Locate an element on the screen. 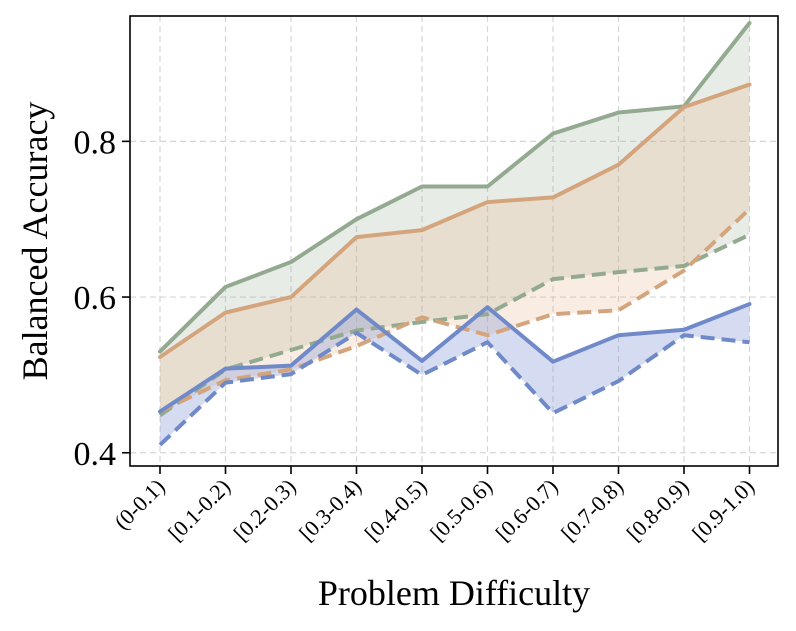 The height and width of the screenshot is (631, 796). x-tick-label: [0.2-0.3) is located at coordinates (264, 510).